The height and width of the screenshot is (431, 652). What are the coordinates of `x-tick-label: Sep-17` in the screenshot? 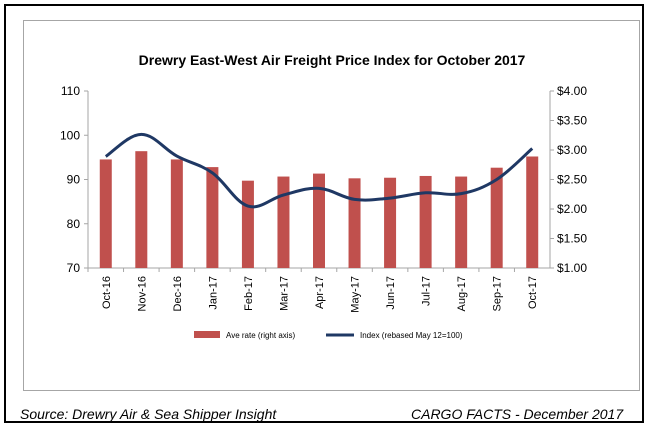 It's located at (498, 293).